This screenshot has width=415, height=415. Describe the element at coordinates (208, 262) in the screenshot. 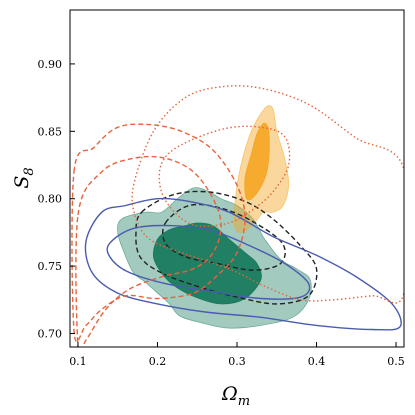

I see `blue-solid-contour-inner` at that location.